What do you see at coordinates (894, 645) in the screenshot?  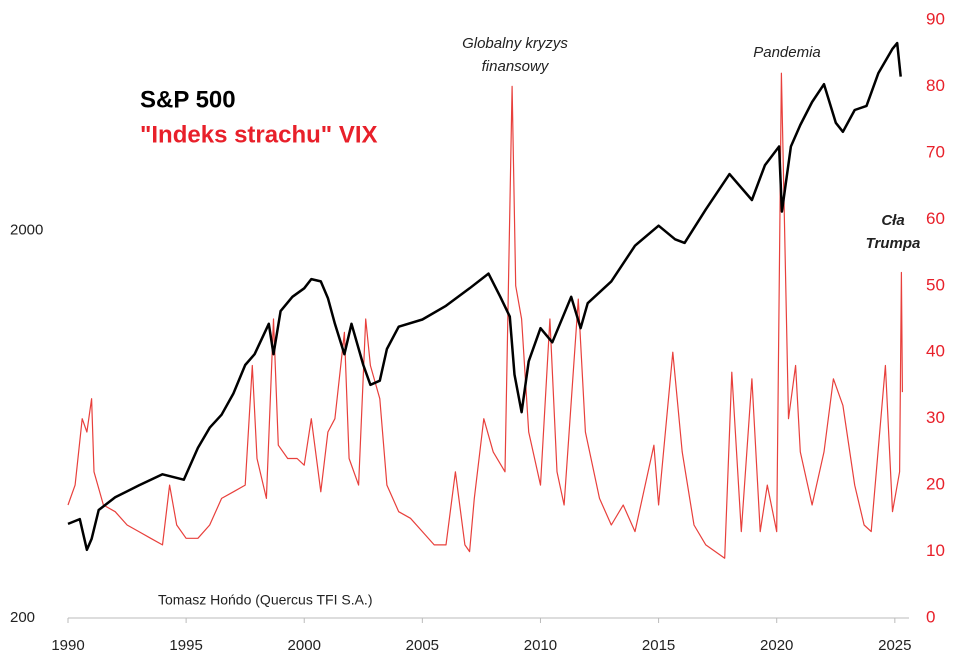 I see `x-tick-label: 2025` at bounding box center [894, 645].